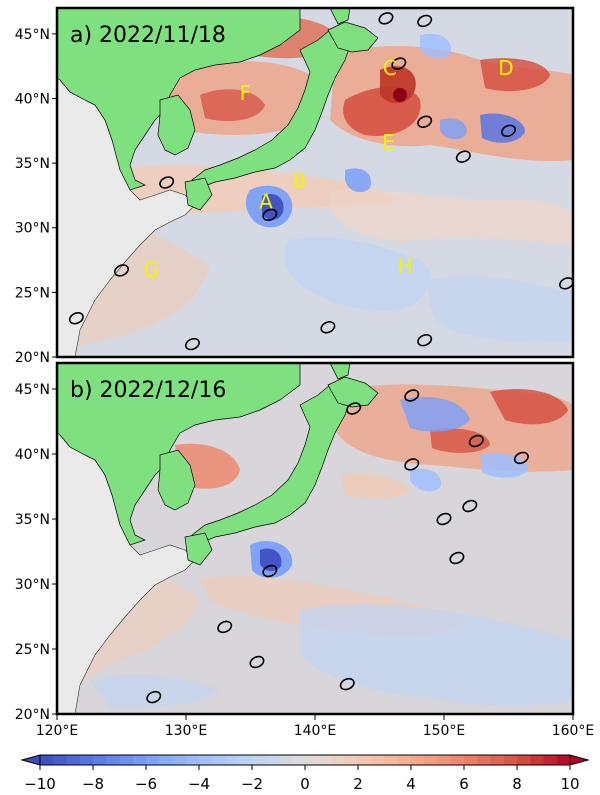  I want to click on annotation-label: D, so click(505, 68).